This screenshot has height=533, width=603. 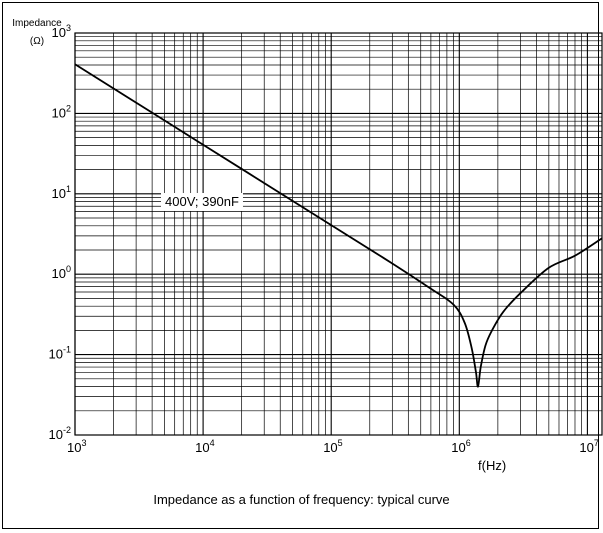 I want to click on annotation-background, so click(x=202, y=202).